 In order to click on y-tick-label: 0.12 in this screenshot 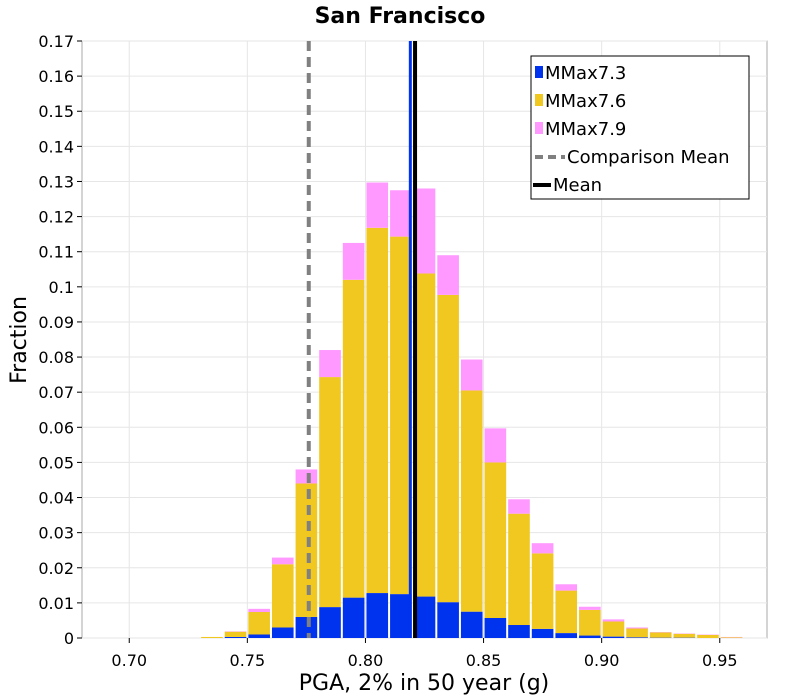, I will do `click(56, 217)`.